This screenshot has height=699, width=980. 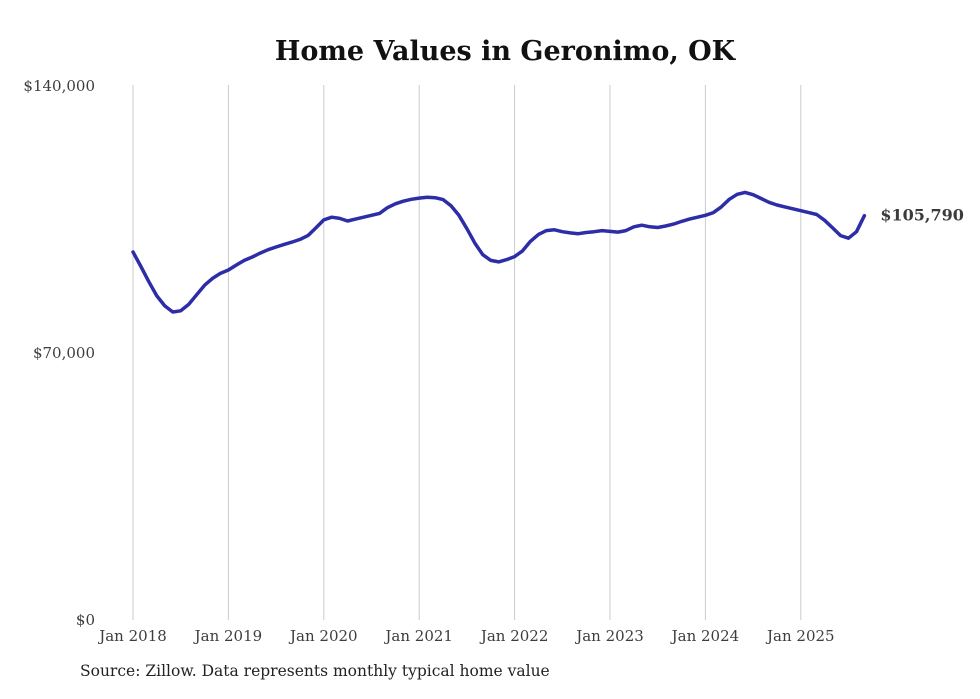 I want to click on y-axis-tick-label-70000: $70,000, so click(x=64, y=353).